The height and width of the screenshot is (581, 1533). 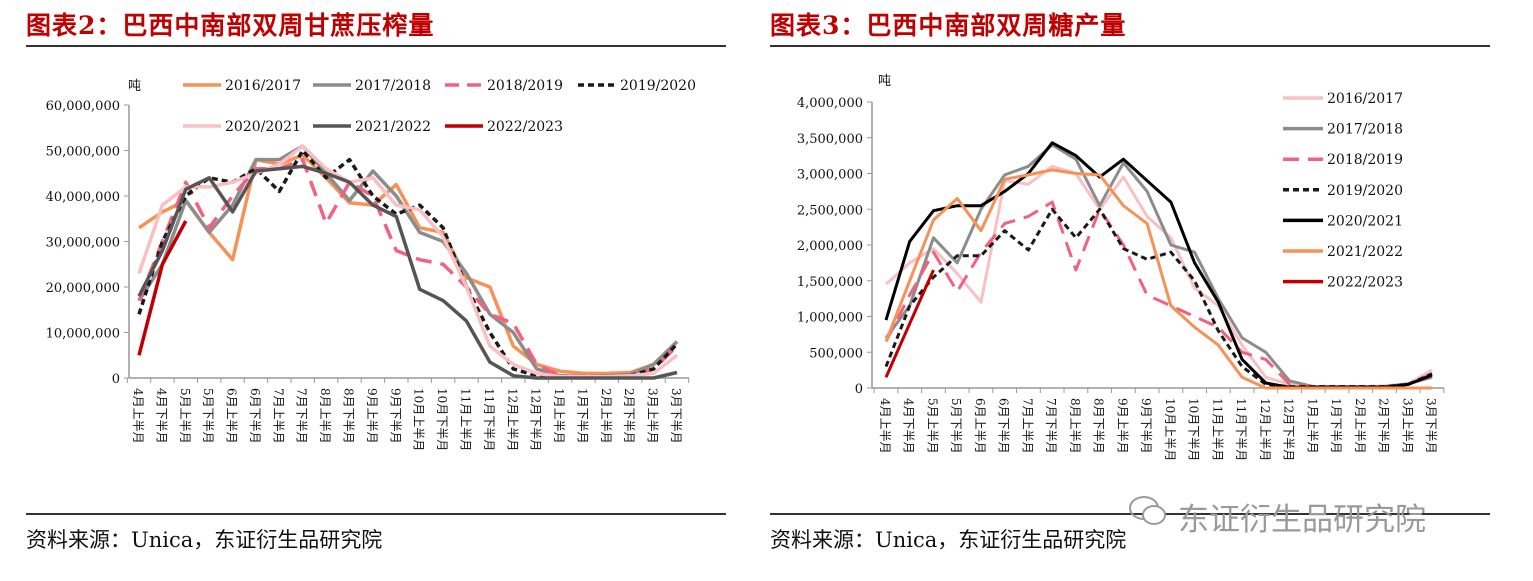 I want to click on y-tick-label: 50,000,000, so click(x=83, y=152).